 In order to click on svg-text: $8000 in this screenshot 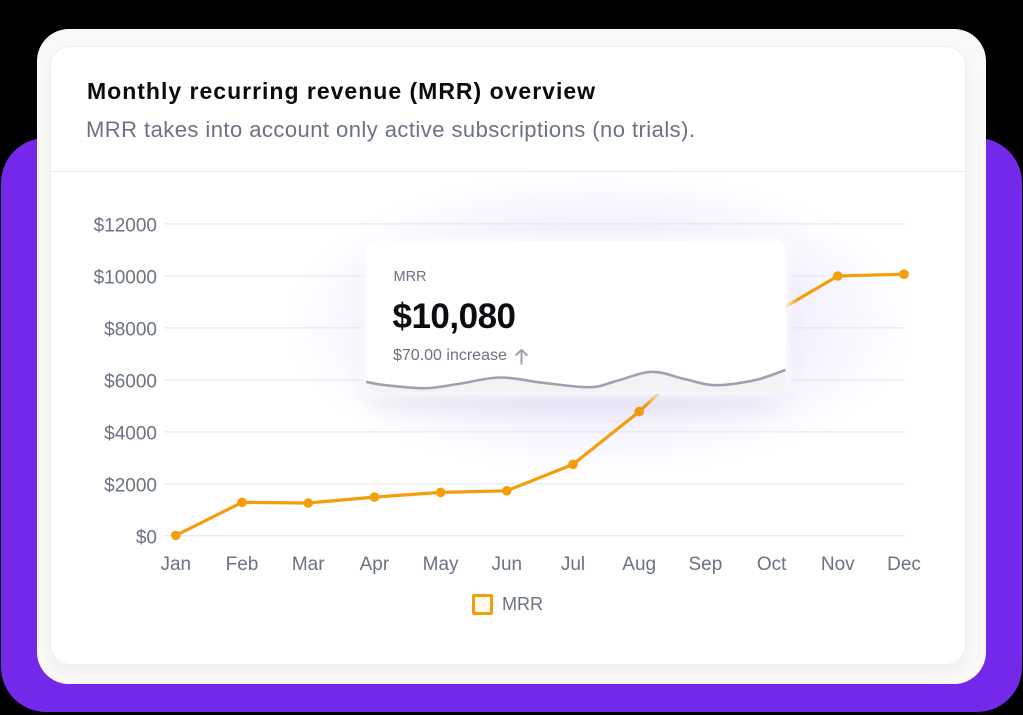, I will do `click(130, 329)`.